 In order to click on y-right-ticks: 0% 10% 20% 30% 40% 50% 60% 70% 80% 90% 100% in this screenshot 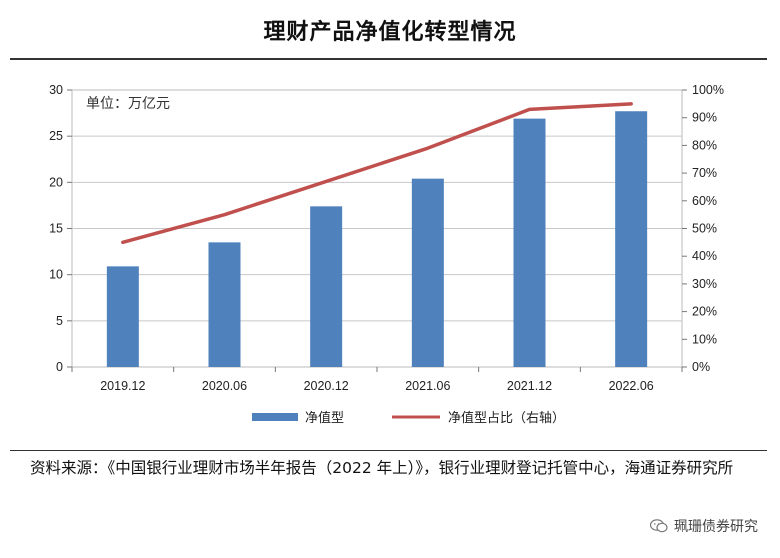, I will do `click(703, 228)`.